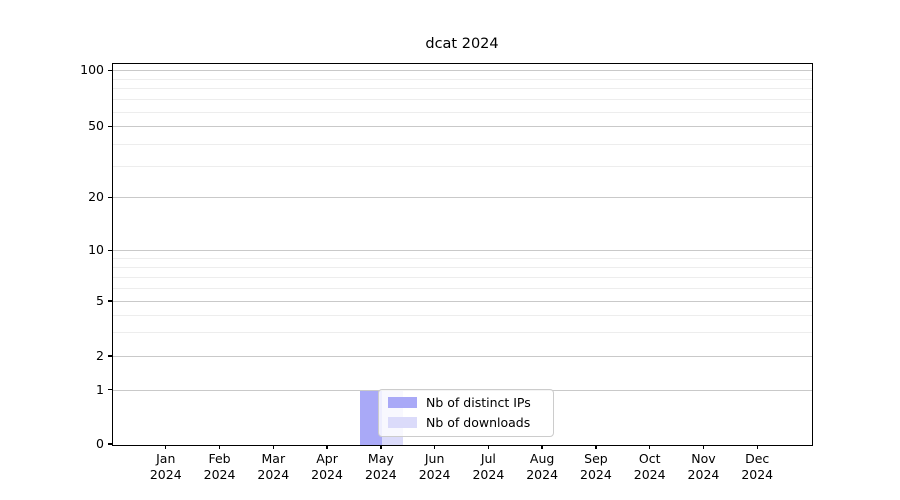 This screenshot has width=900, height=500. I want to click on bar-nb-of-distinct-ips, so click(371, 417).